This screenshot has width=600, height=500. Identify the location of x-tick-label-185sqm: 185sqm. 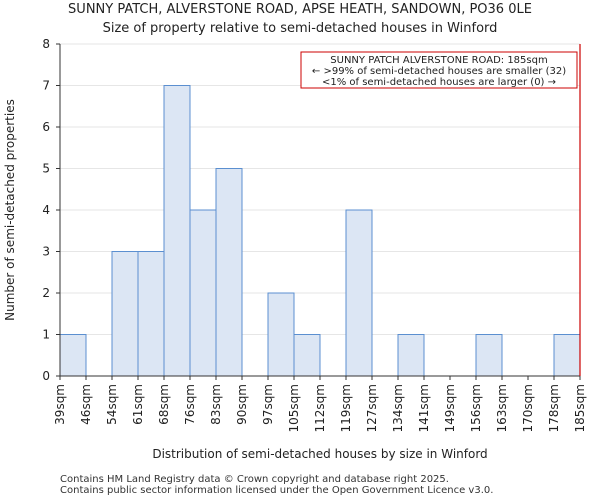
(580, 408).